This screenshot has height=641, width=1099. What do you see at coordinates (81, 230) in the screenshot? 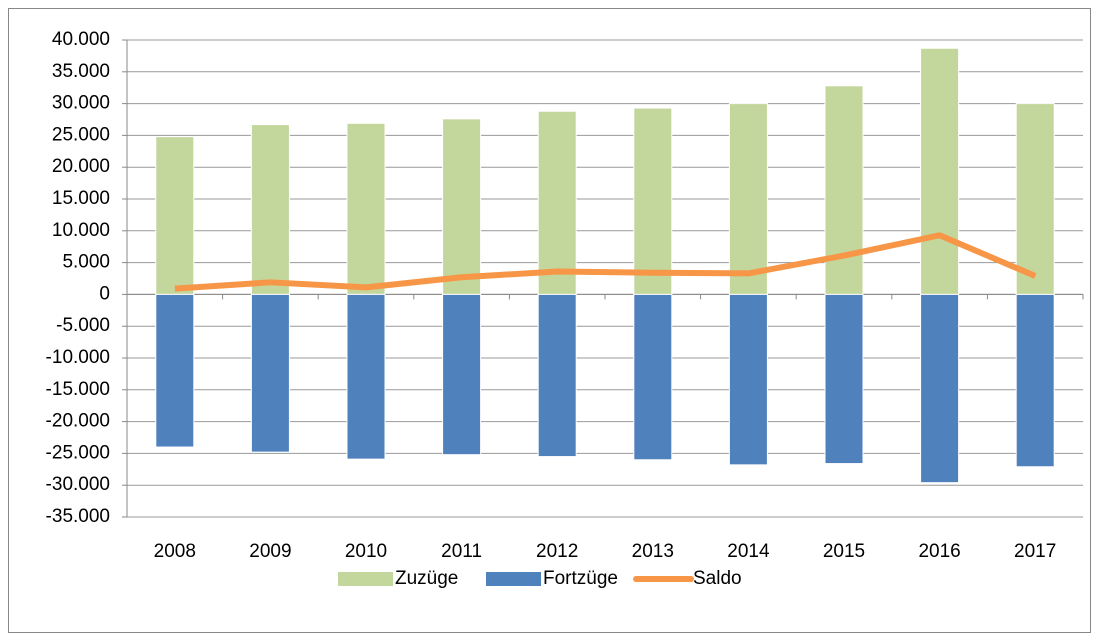
I see `y-tick-label: 10.000` at bounding box center [81, 230].